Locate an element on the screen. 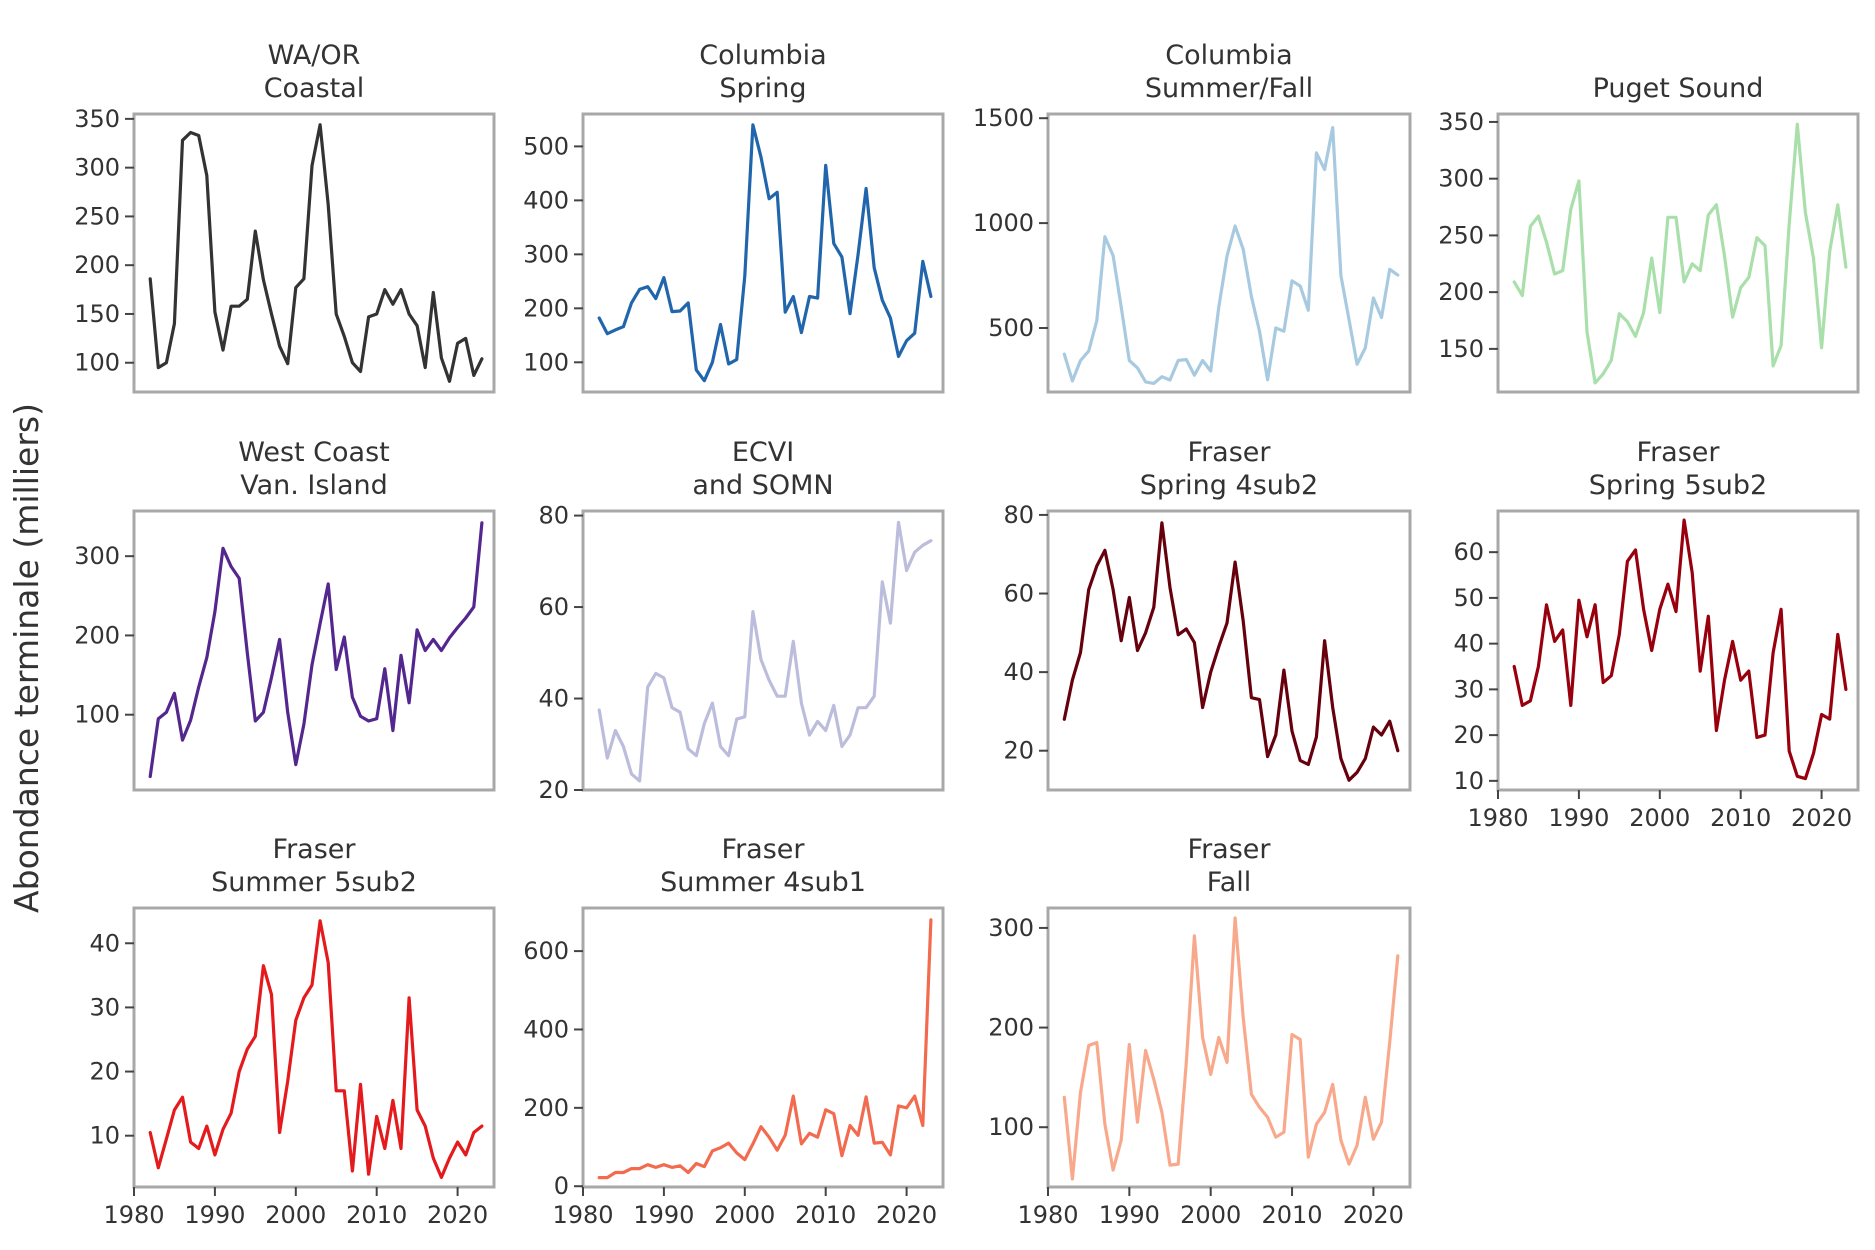 The height and width of the screenshot is (1250, 1875). subplot-4: Puget Sound 150 200 250 300 350 is located at coordinates (1649, 233).